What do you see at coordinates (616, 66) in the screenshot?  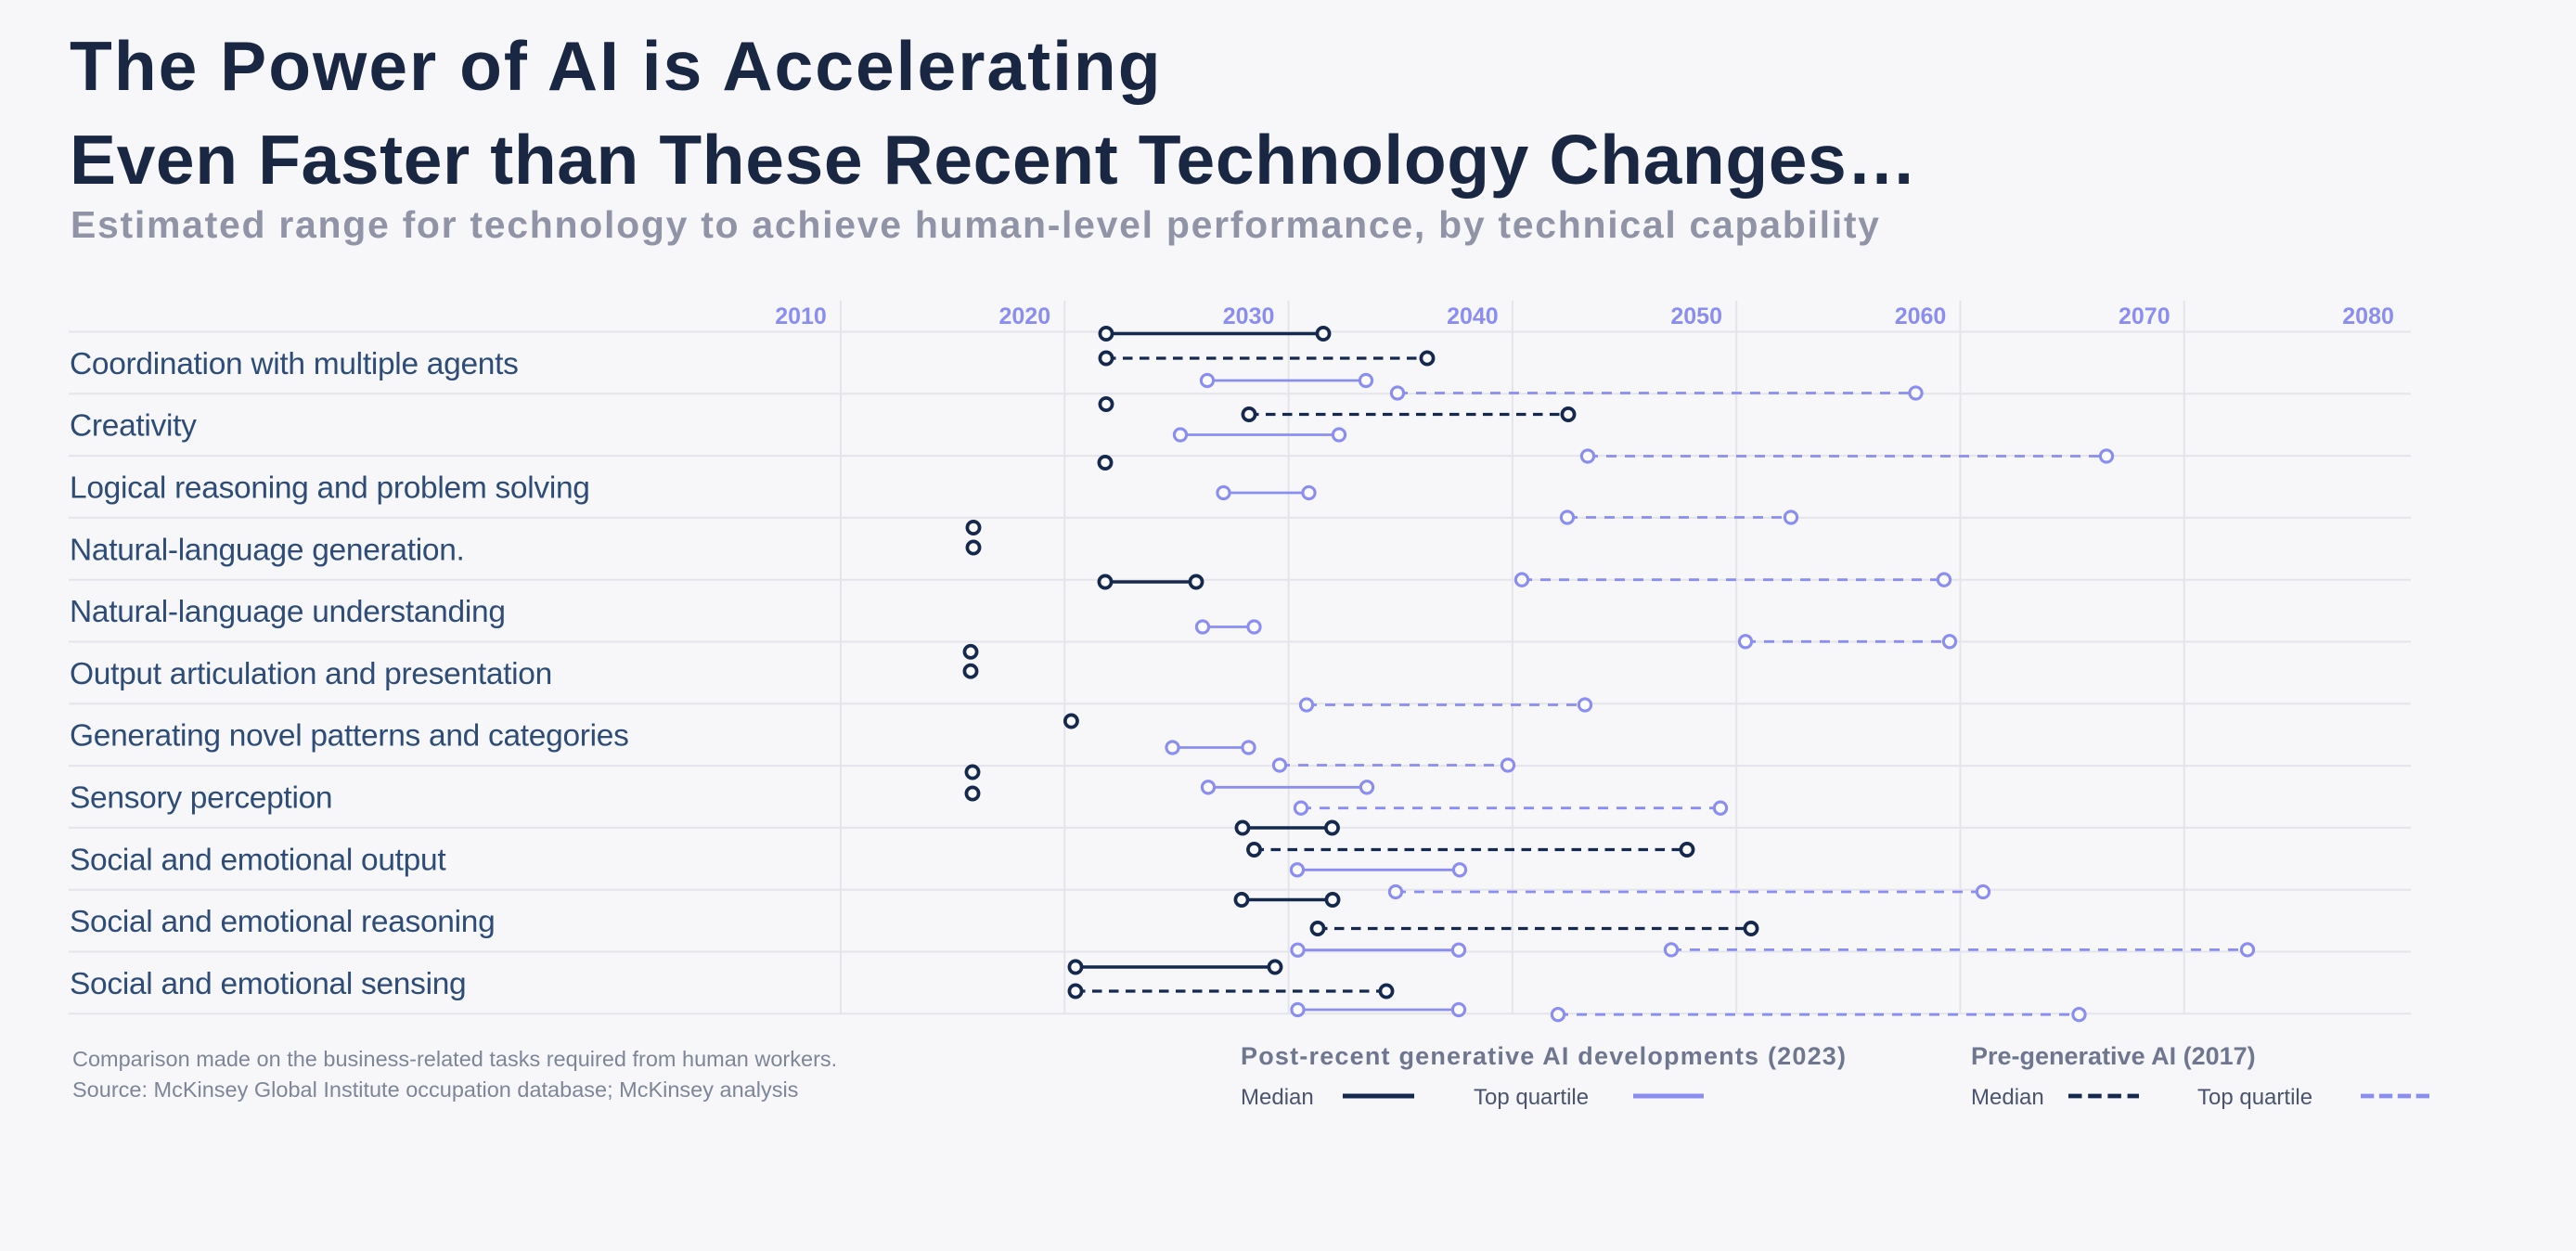 I see `svg-text:The Power of AI is Acceleratin: The Power of AI is Accelerating` at bounding box center [616, 66].